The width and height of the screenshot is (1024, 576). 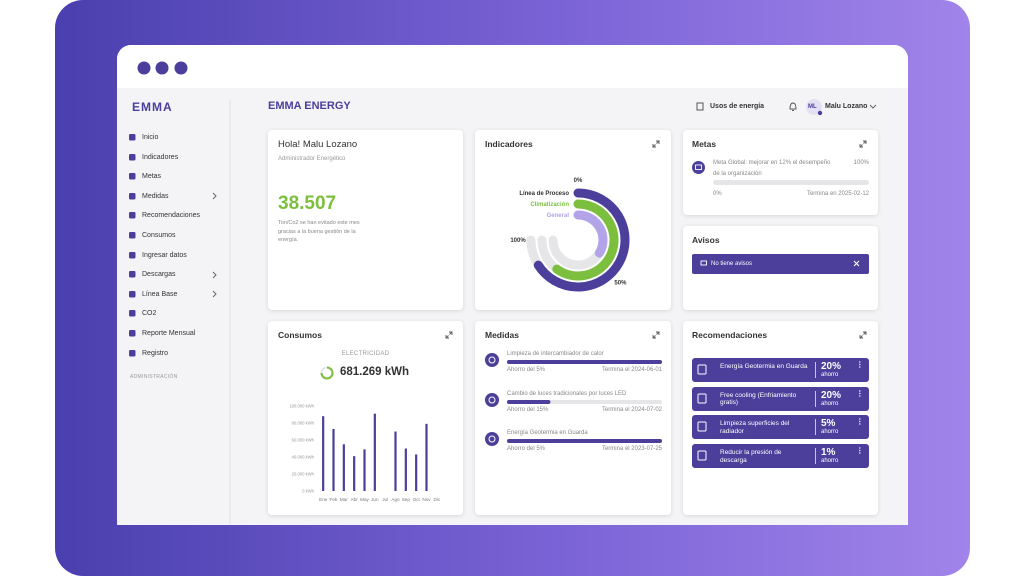 I want to click on y-tick-label: 60.000 kWh, so click(x=303, y=440).